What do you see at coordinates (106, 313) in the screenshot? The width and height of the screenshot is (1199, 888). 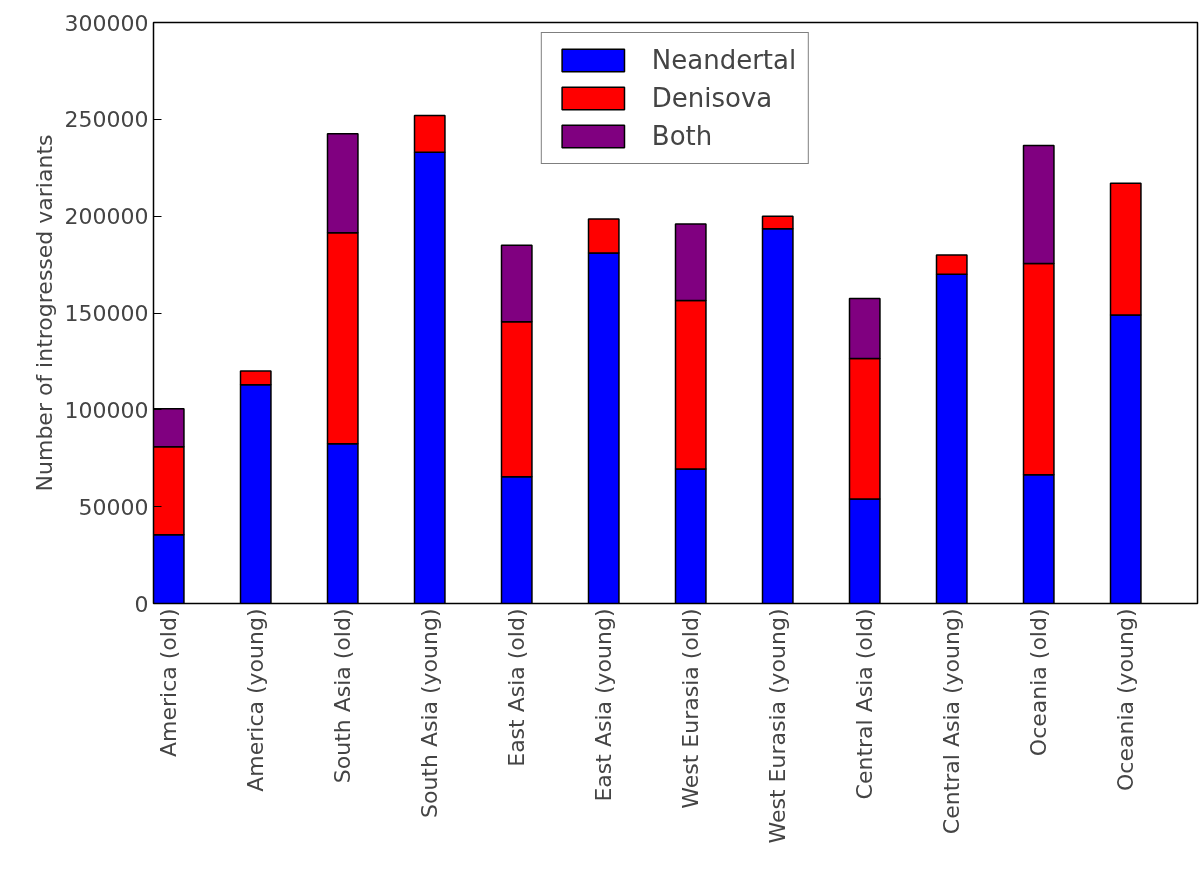 I see `y-tick-label: 150000` at bounding box center [106, 313].